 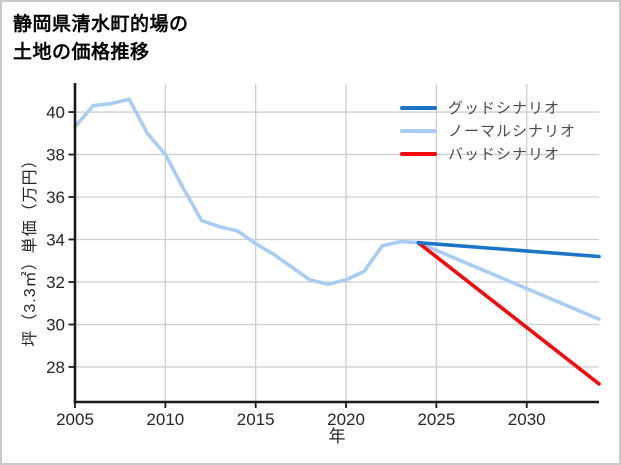 What do you see at coordinates (418, 107) in the screenshot?
I see `good-scenario-line-swatch` at bounding box center [418, 107].